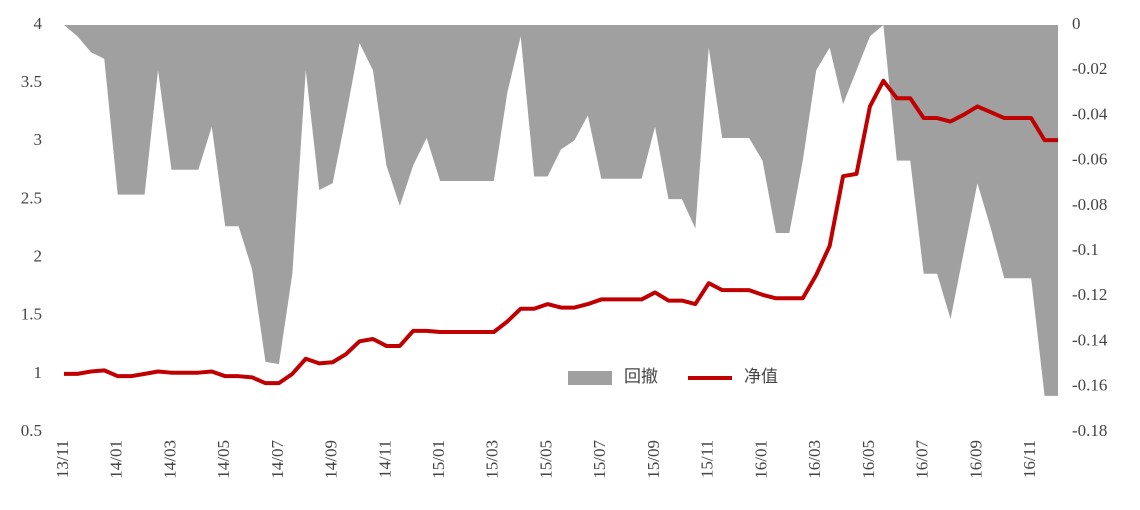 This screenshot has width=1140, height=510. What do you see at coordinates (38, 255) in the screenshot?
I see `y-tick-label: 2` at bounding box center [38, 255].